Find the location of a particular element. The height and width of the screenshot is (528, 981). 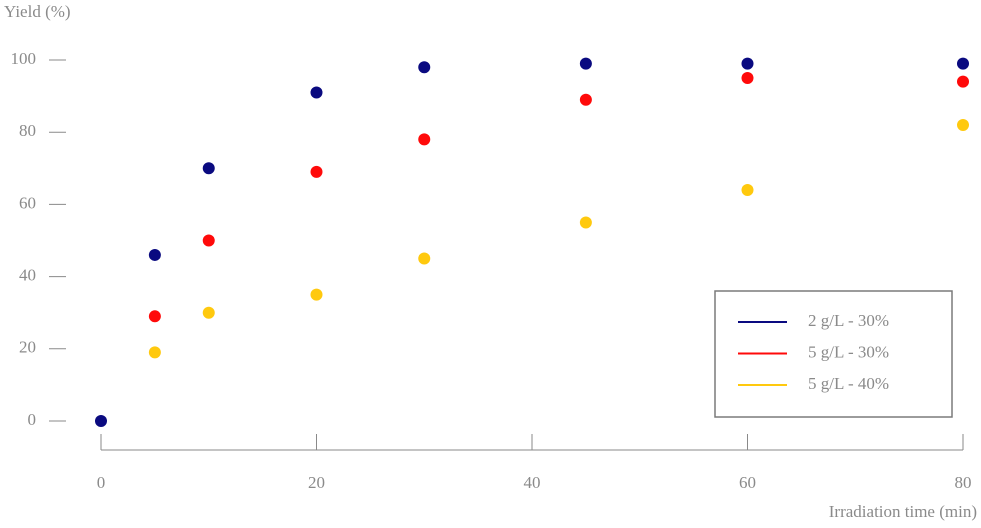

x-tick-label: 60 is located at coordinates (747, 482).